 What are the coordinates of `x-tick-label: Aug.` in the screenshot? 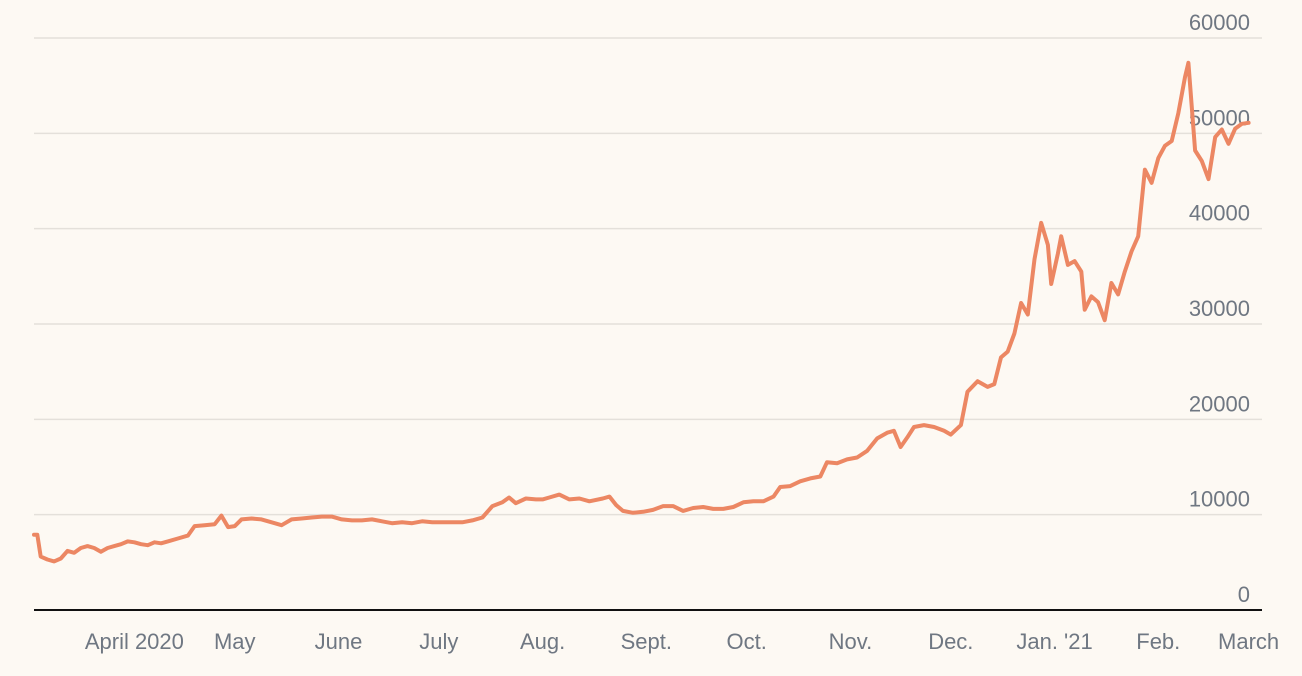 It's located at (542, 641).